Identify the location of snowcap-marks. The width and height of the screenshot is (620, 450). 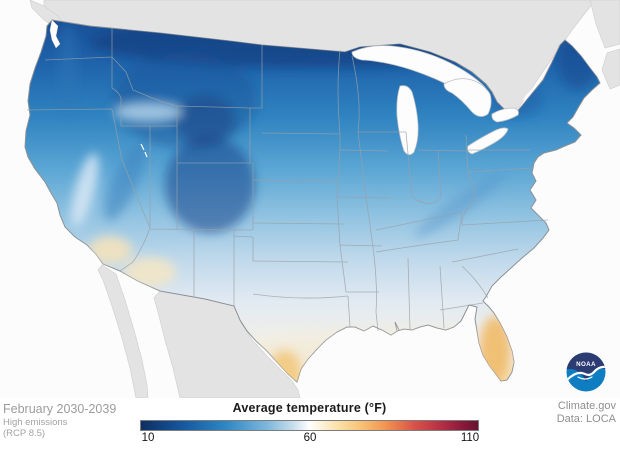
(144, 150).